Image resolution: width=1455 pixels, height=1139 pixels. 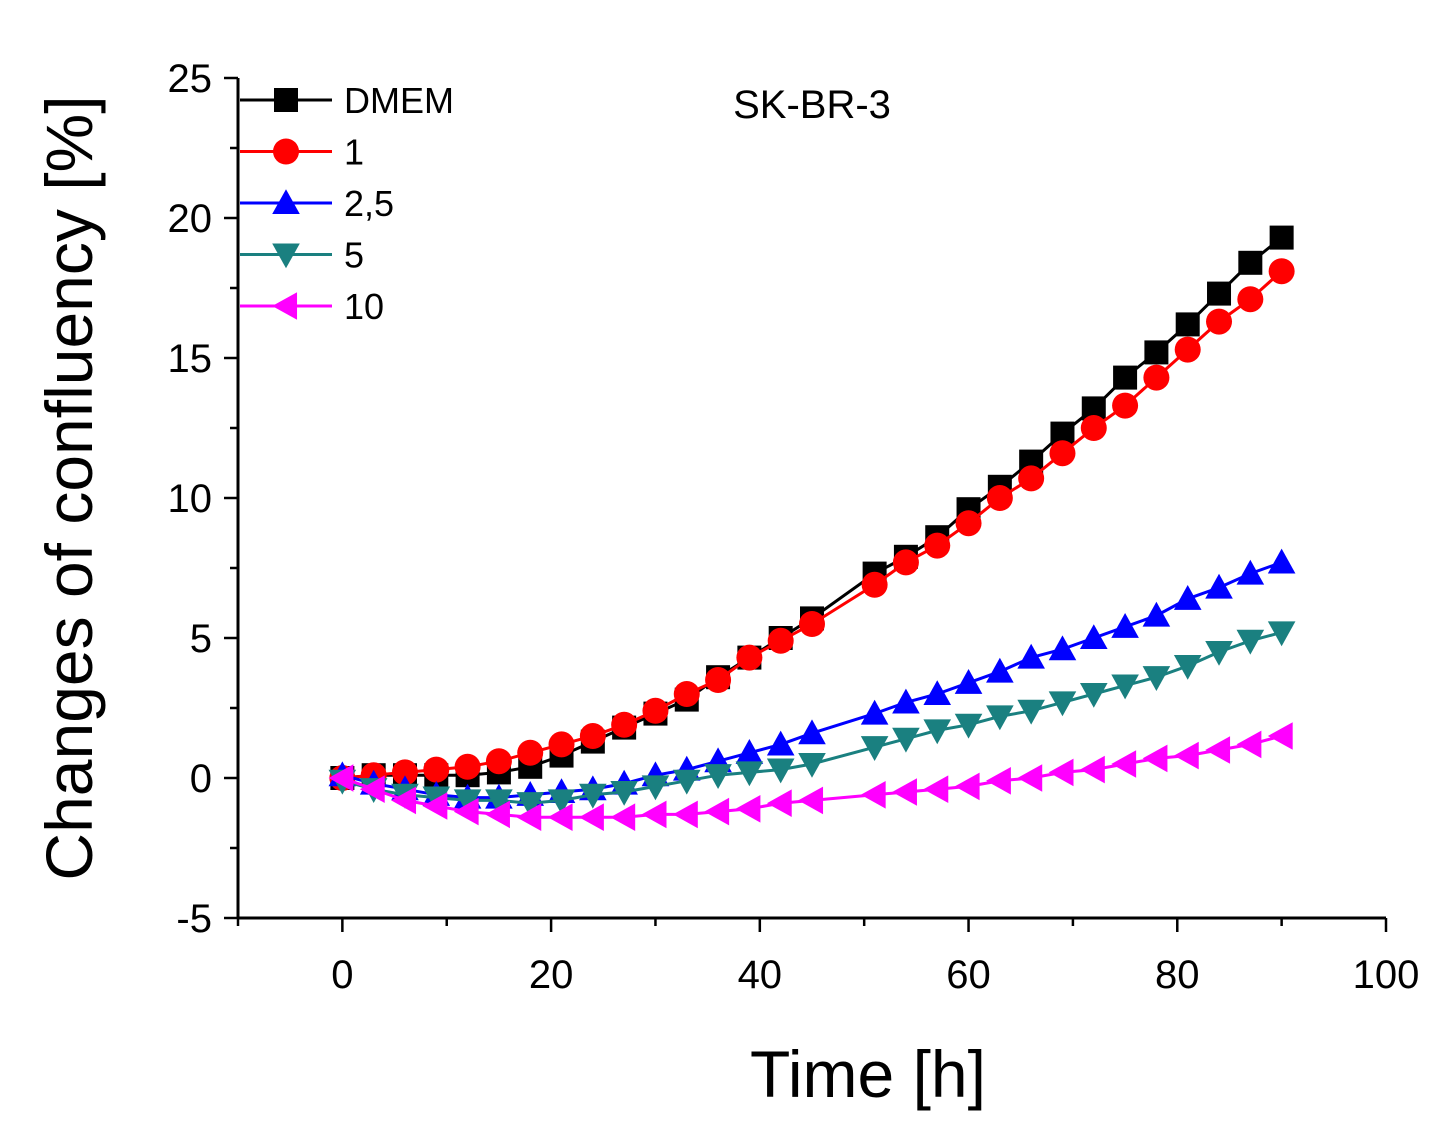 I want to click on x-tick-label: 0, so click(x=342, y=975).